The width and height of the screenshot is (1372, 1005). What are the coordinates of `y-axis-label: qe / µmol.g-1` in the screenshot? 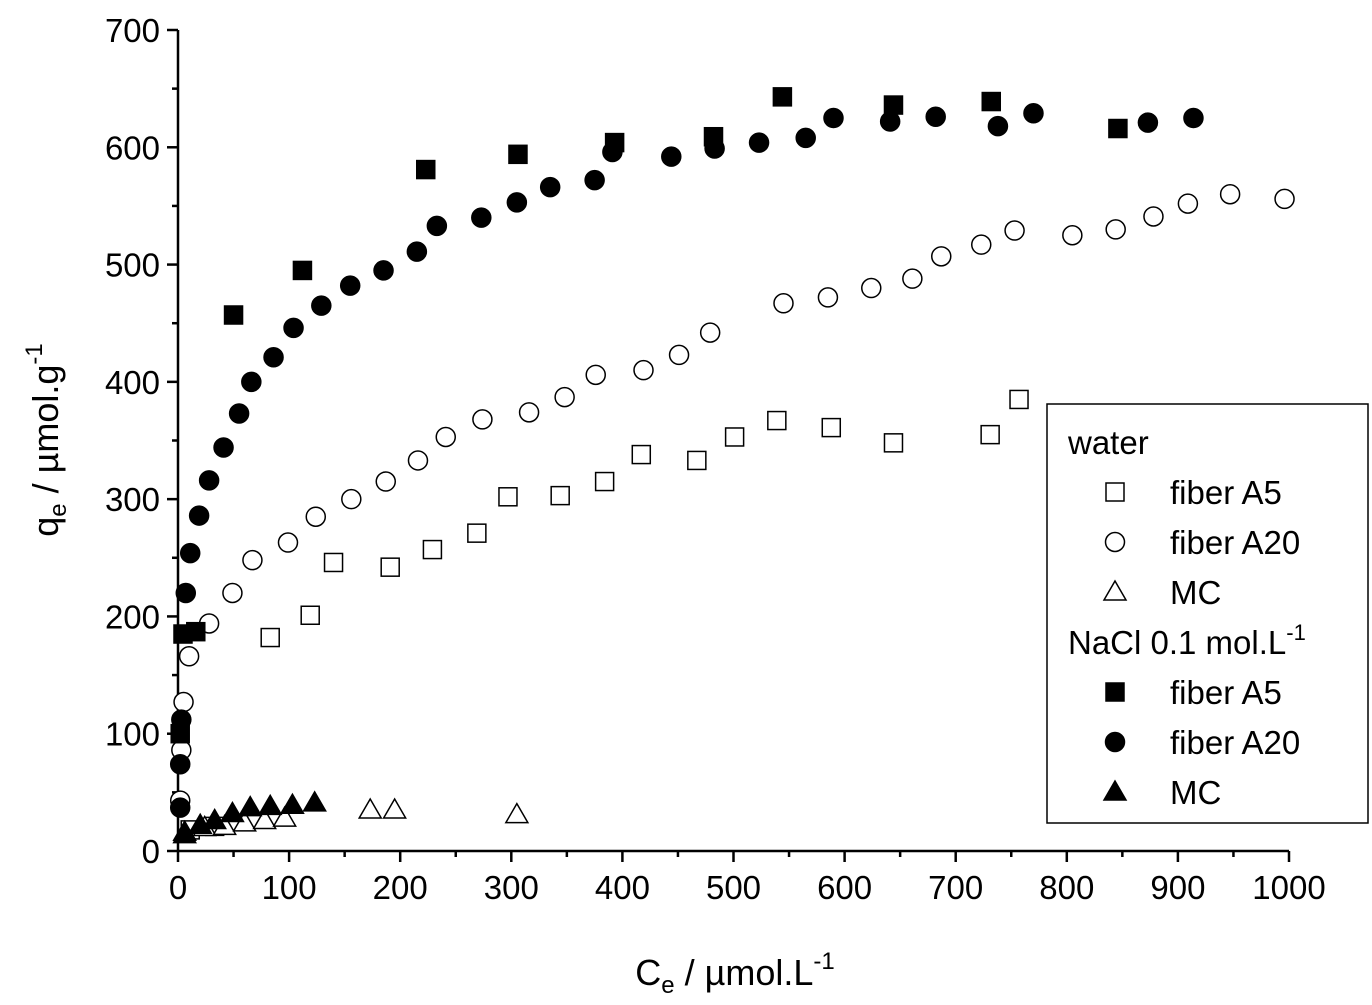 It's located at (46, 440).